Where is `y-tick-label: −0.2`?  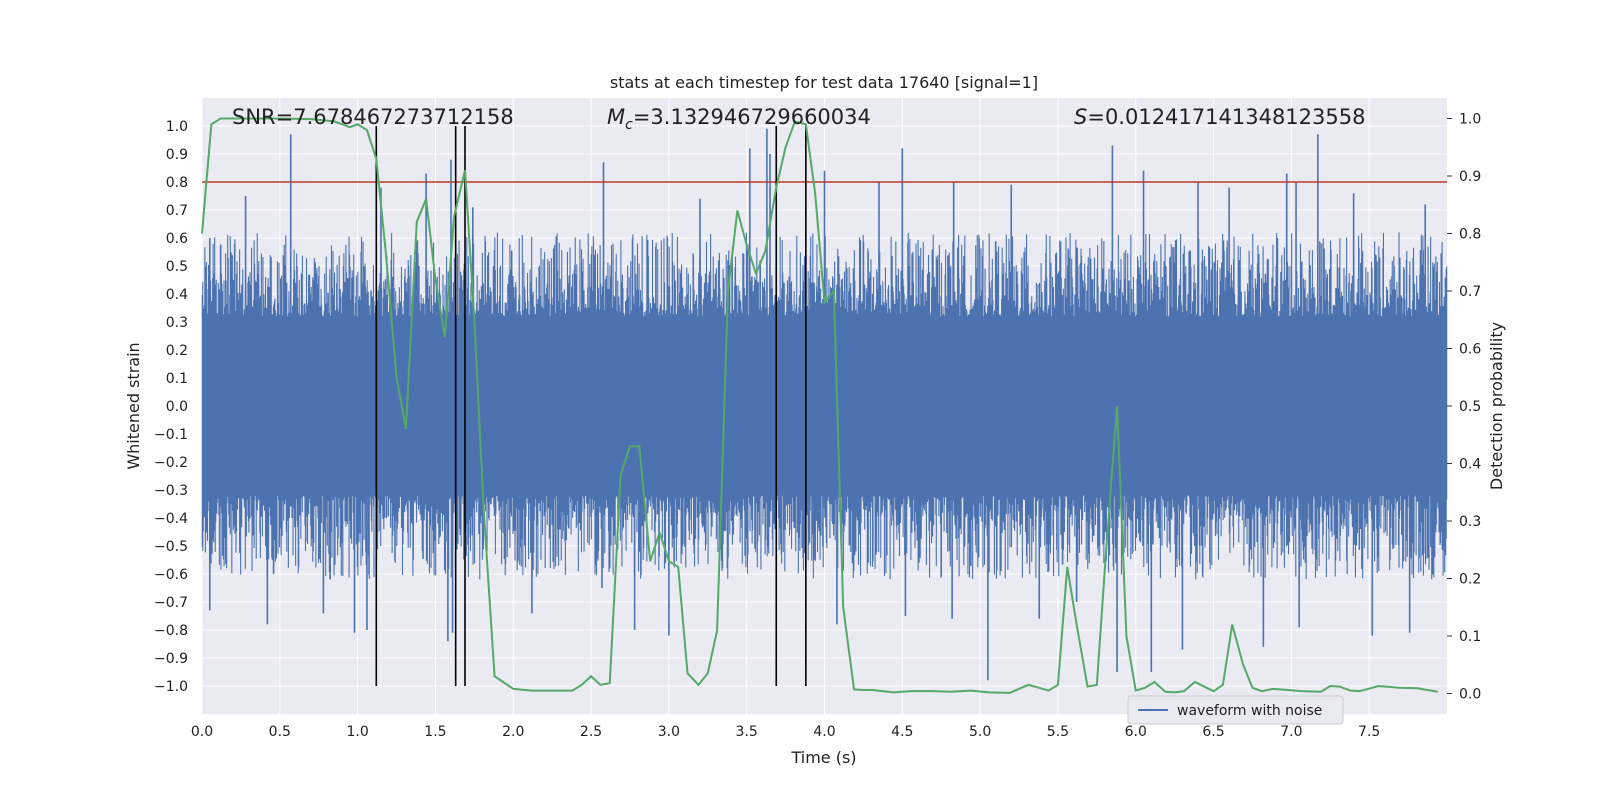 y-tick-label: −0.2 is located at coordinates (171, 463).